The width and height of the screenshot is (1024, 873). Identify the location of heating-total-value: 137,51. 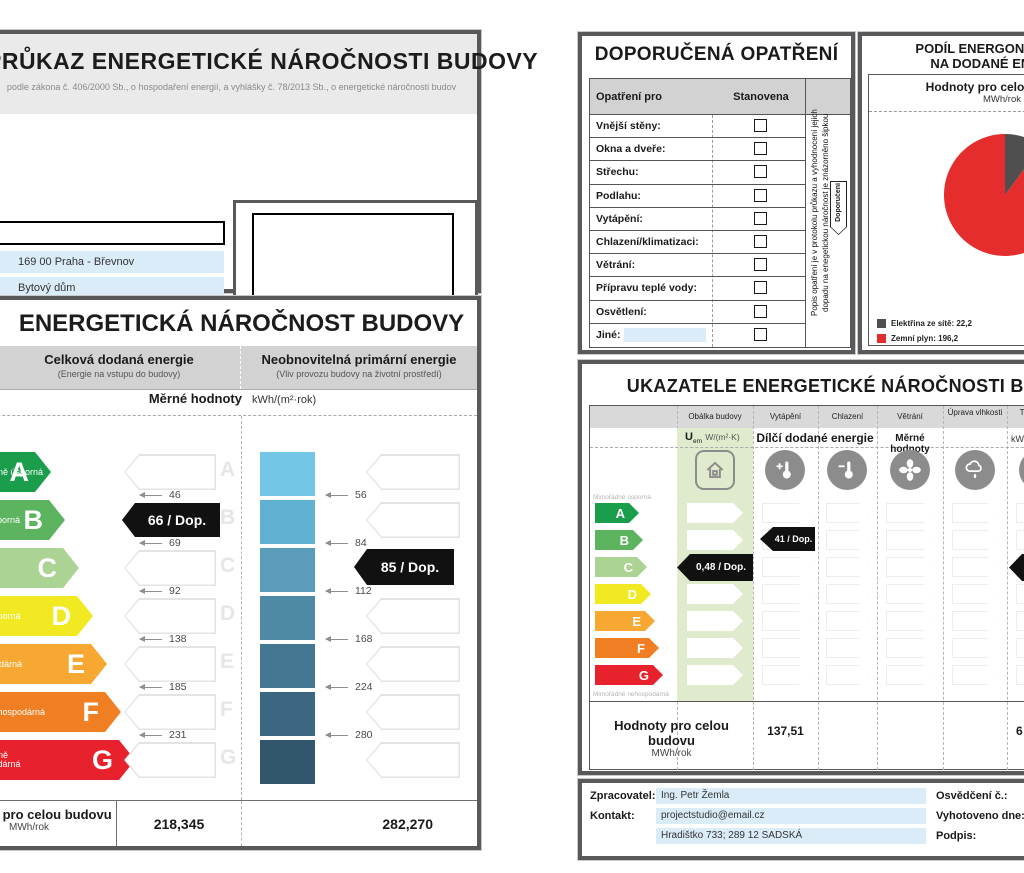
(785, 731).